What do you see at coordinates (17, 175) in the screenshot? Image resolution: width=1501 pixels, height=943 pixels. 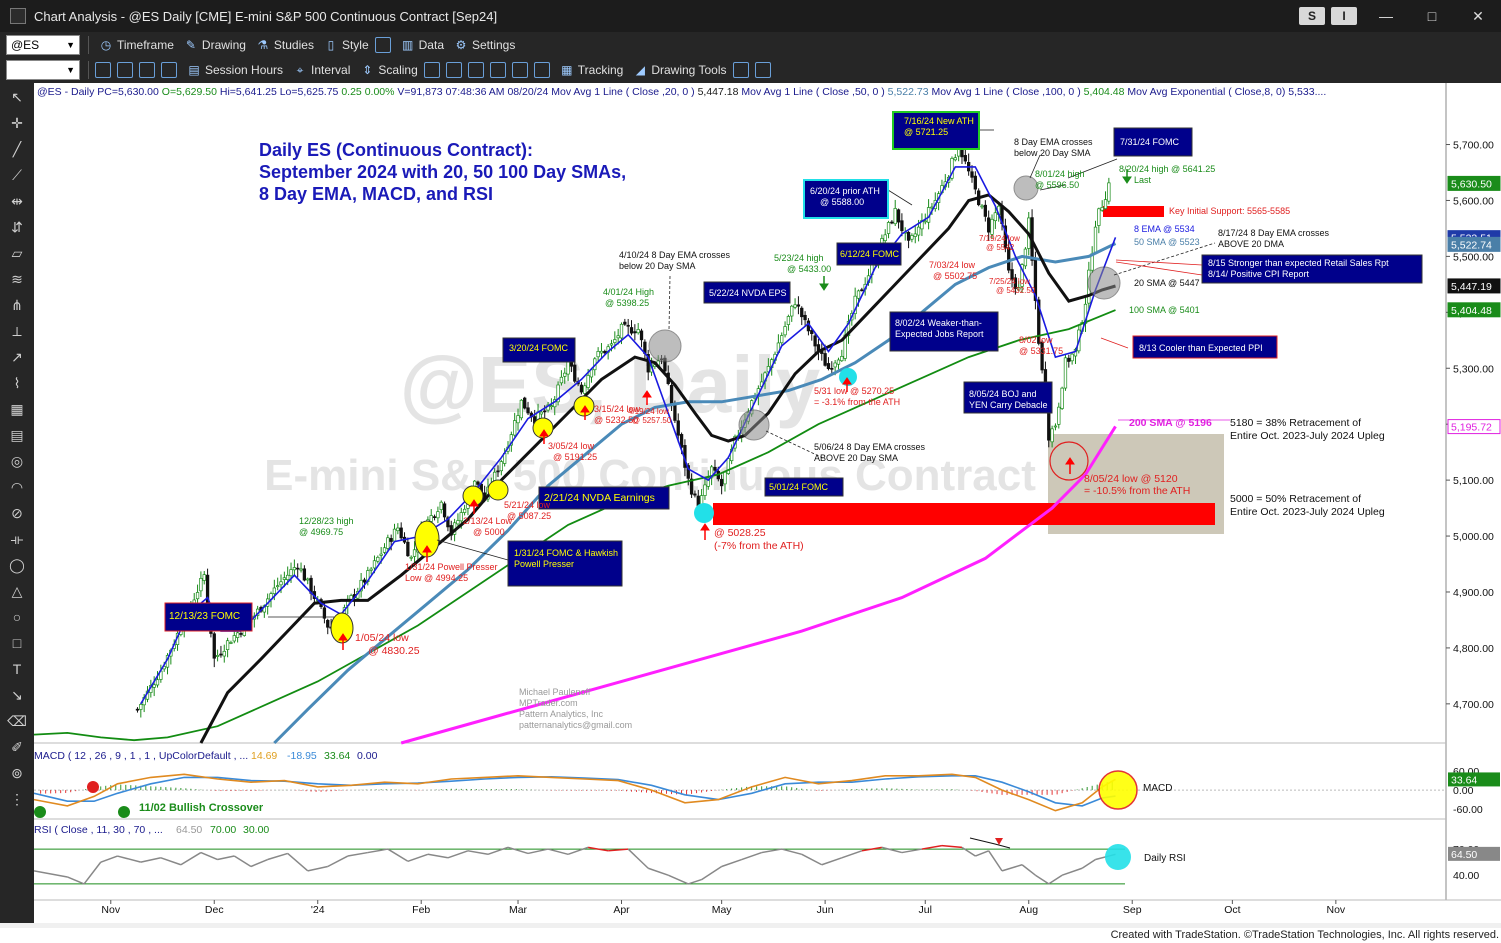 I see `line-tool-icon: ⟋` at bounding box center [17, 175].